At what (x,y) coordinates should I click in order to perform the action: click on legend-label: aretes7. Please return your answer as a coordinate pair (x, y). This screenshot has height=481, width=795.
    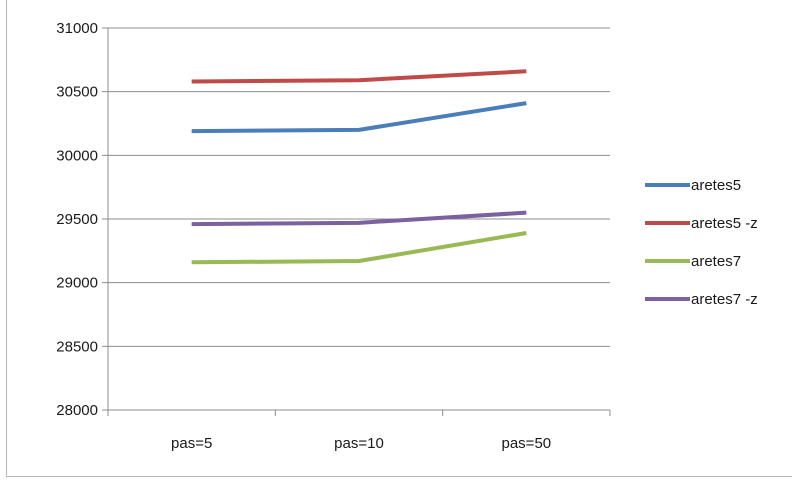
    Looking at the image, I should click on (716, 261).